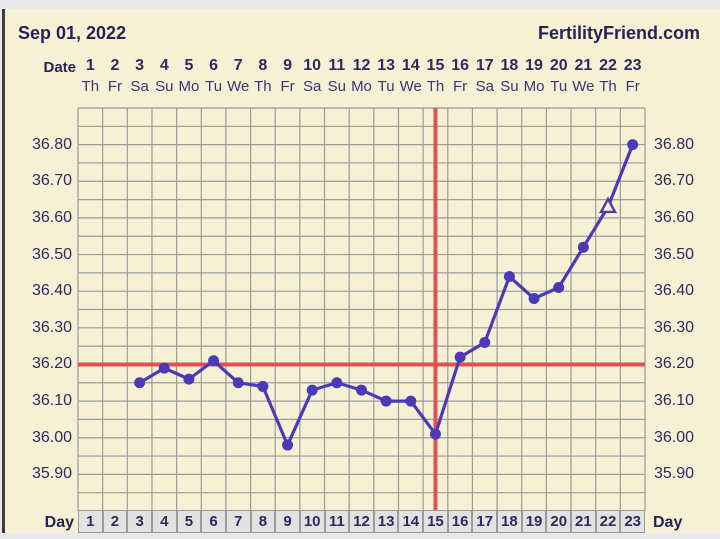 This screenshot has height=539, width=720. I want to click on chart-date-title: Sep 01, 2022, so click(72, 33).